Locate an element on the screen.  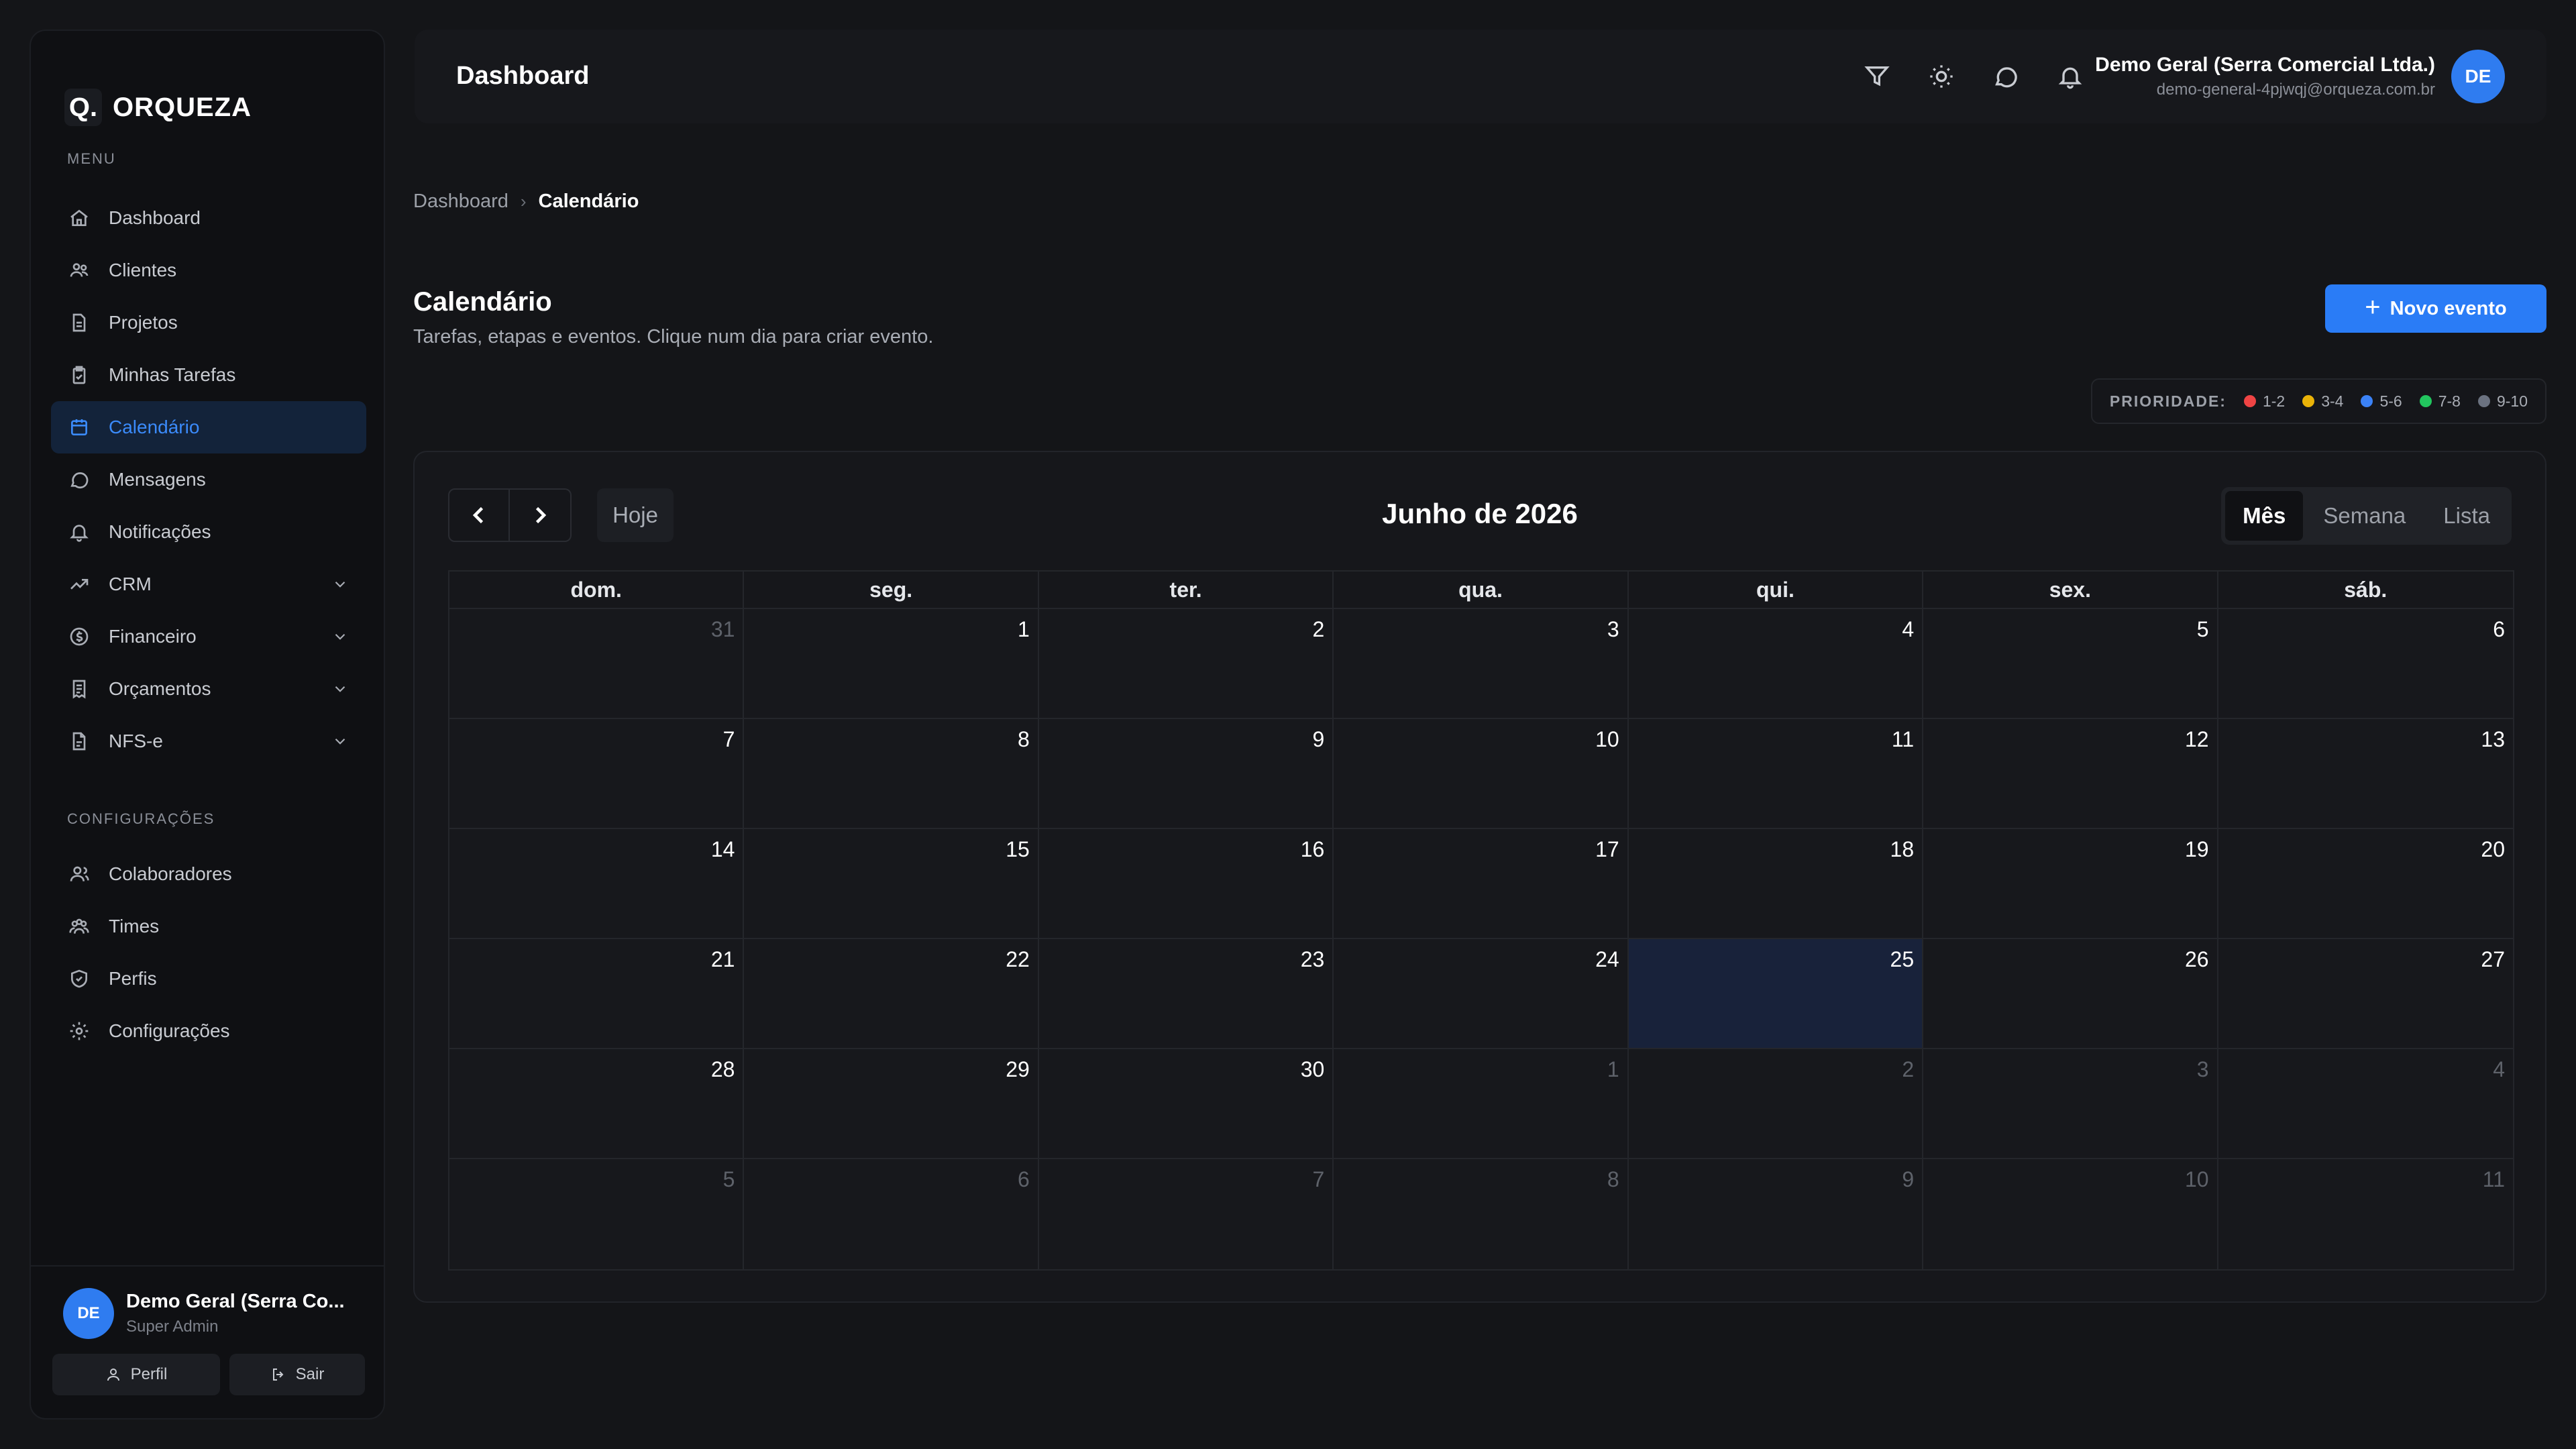
messages-button is located at coordinates (2005, 76).